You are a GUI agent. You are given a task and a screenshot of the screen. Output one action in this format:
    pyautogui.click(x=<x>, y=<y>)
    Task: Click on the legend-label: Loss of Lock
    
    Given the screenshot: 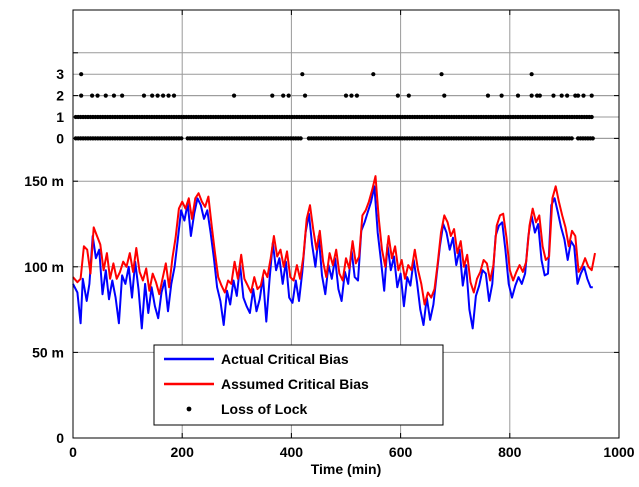 What is the action you would take?
    pyautogui.click(x=264, y=409)
    